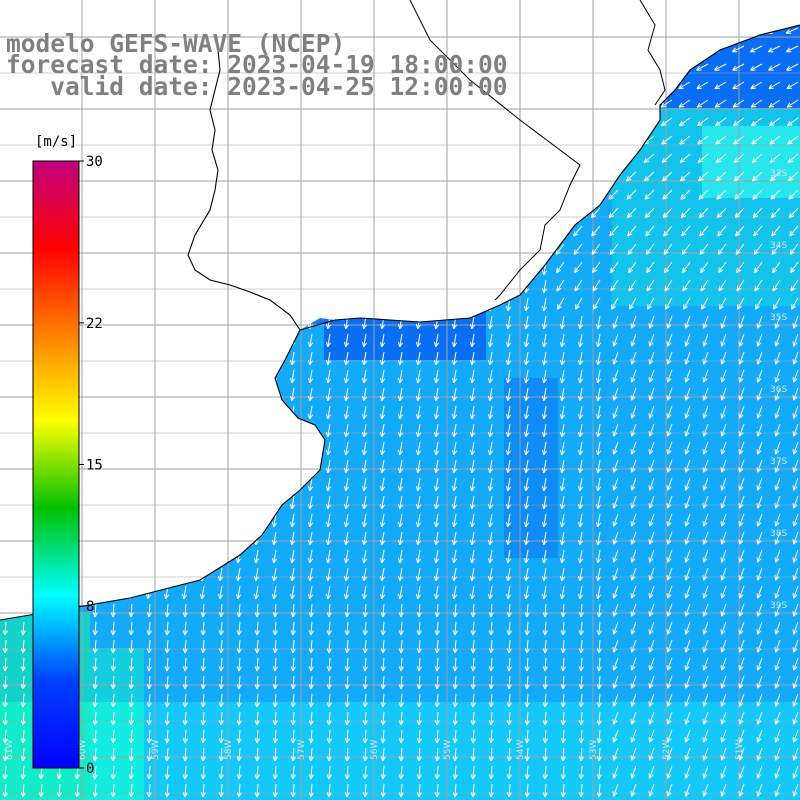  What do you see at coordinates (778, 390) in the screenshot?
I see `lat-label: 36S` at bounding box center [778, 390].